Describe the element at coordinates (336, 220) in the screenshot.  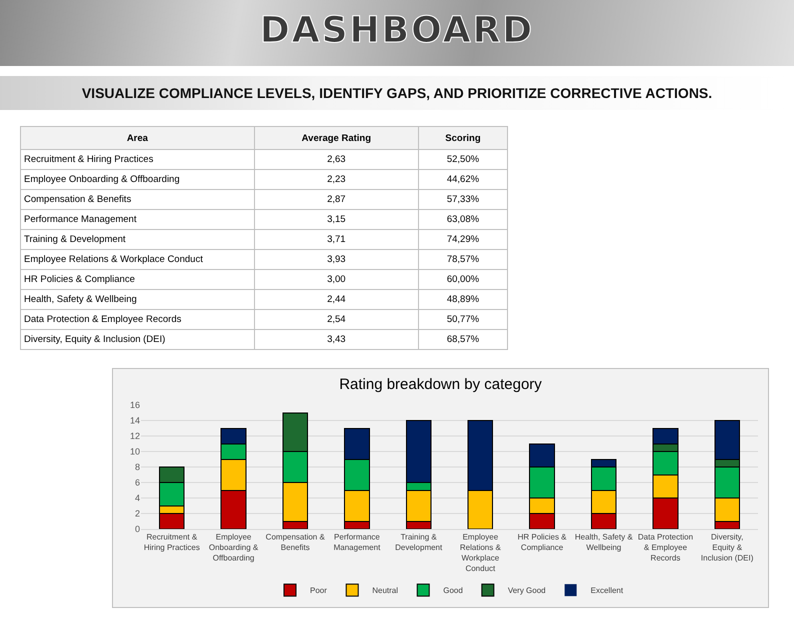
I see `data-label: 3,15` at that location.